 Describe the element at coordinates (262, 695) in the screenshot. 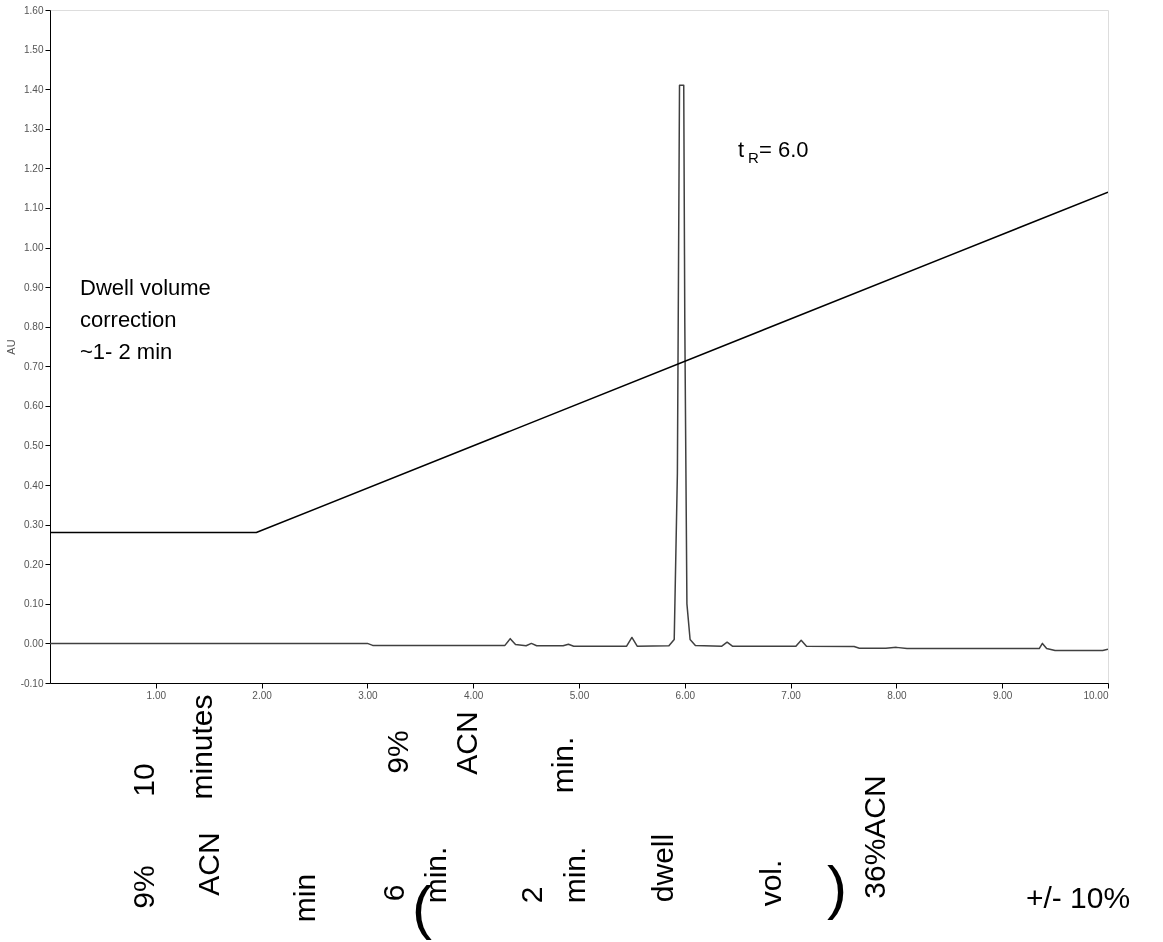

I see `x-tick-label: 2.00` at that location.